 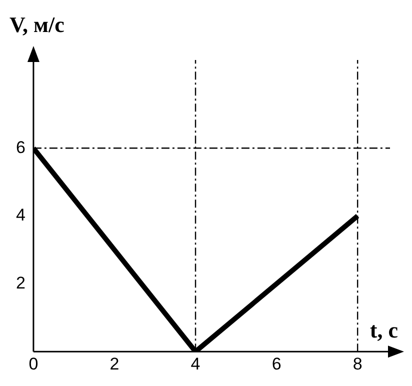 I want to click on x-axis-title: t, c, so click(x=384, y=330).